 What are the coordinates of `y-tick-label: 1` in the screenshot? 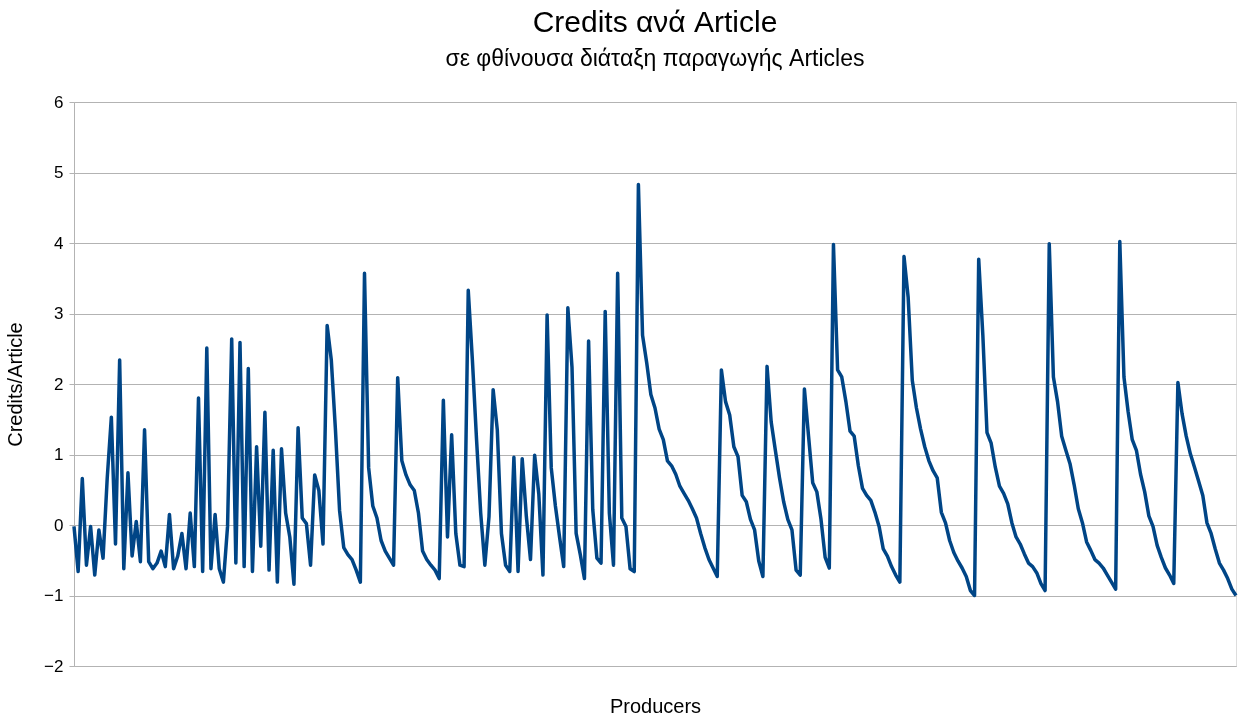 It's located at (59, 454).